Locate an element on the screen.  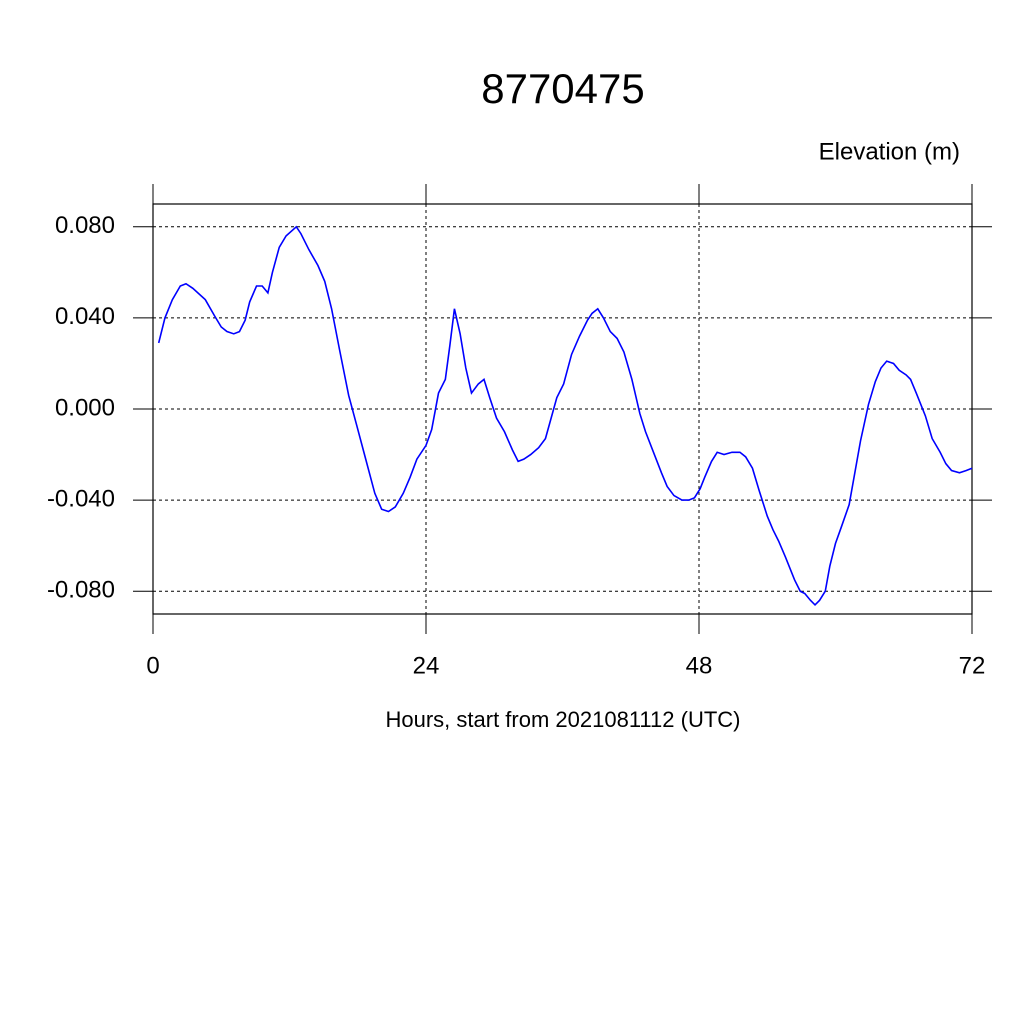
x-axis-label: Hours, start from 2021081112 (UTC) is located at coordinates (563, 719).